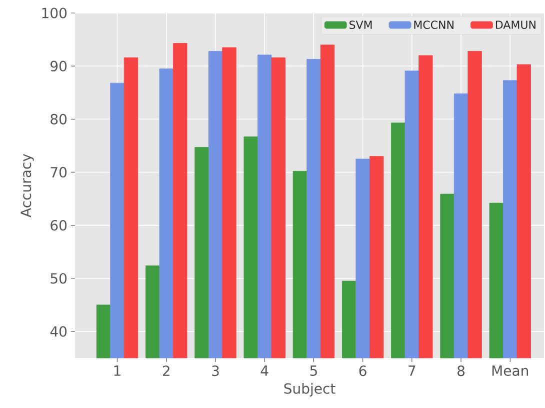 The height and width of the screenshot is (408, 545). I want to click on y-tick-label: 40, so click(58, 331).